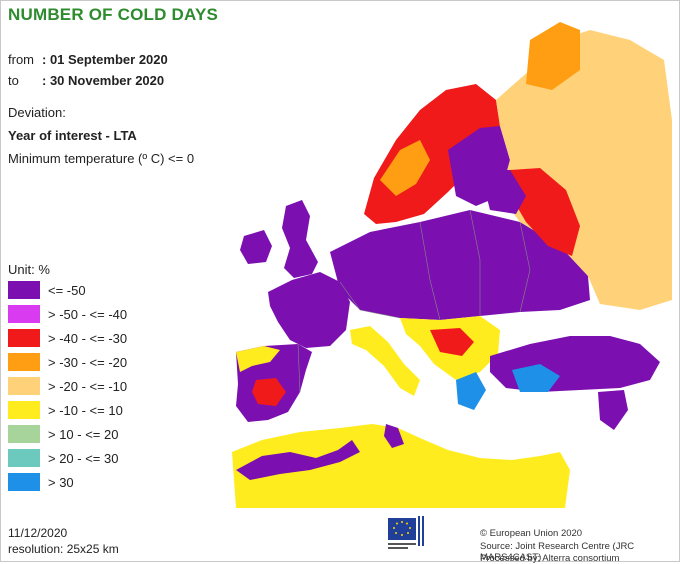 The height and width of the screenshot is (564, 680). Describe the element at coordinates (103, 80) in the screenshot. I see `period-to-value: : 30 November 2020` at that location.